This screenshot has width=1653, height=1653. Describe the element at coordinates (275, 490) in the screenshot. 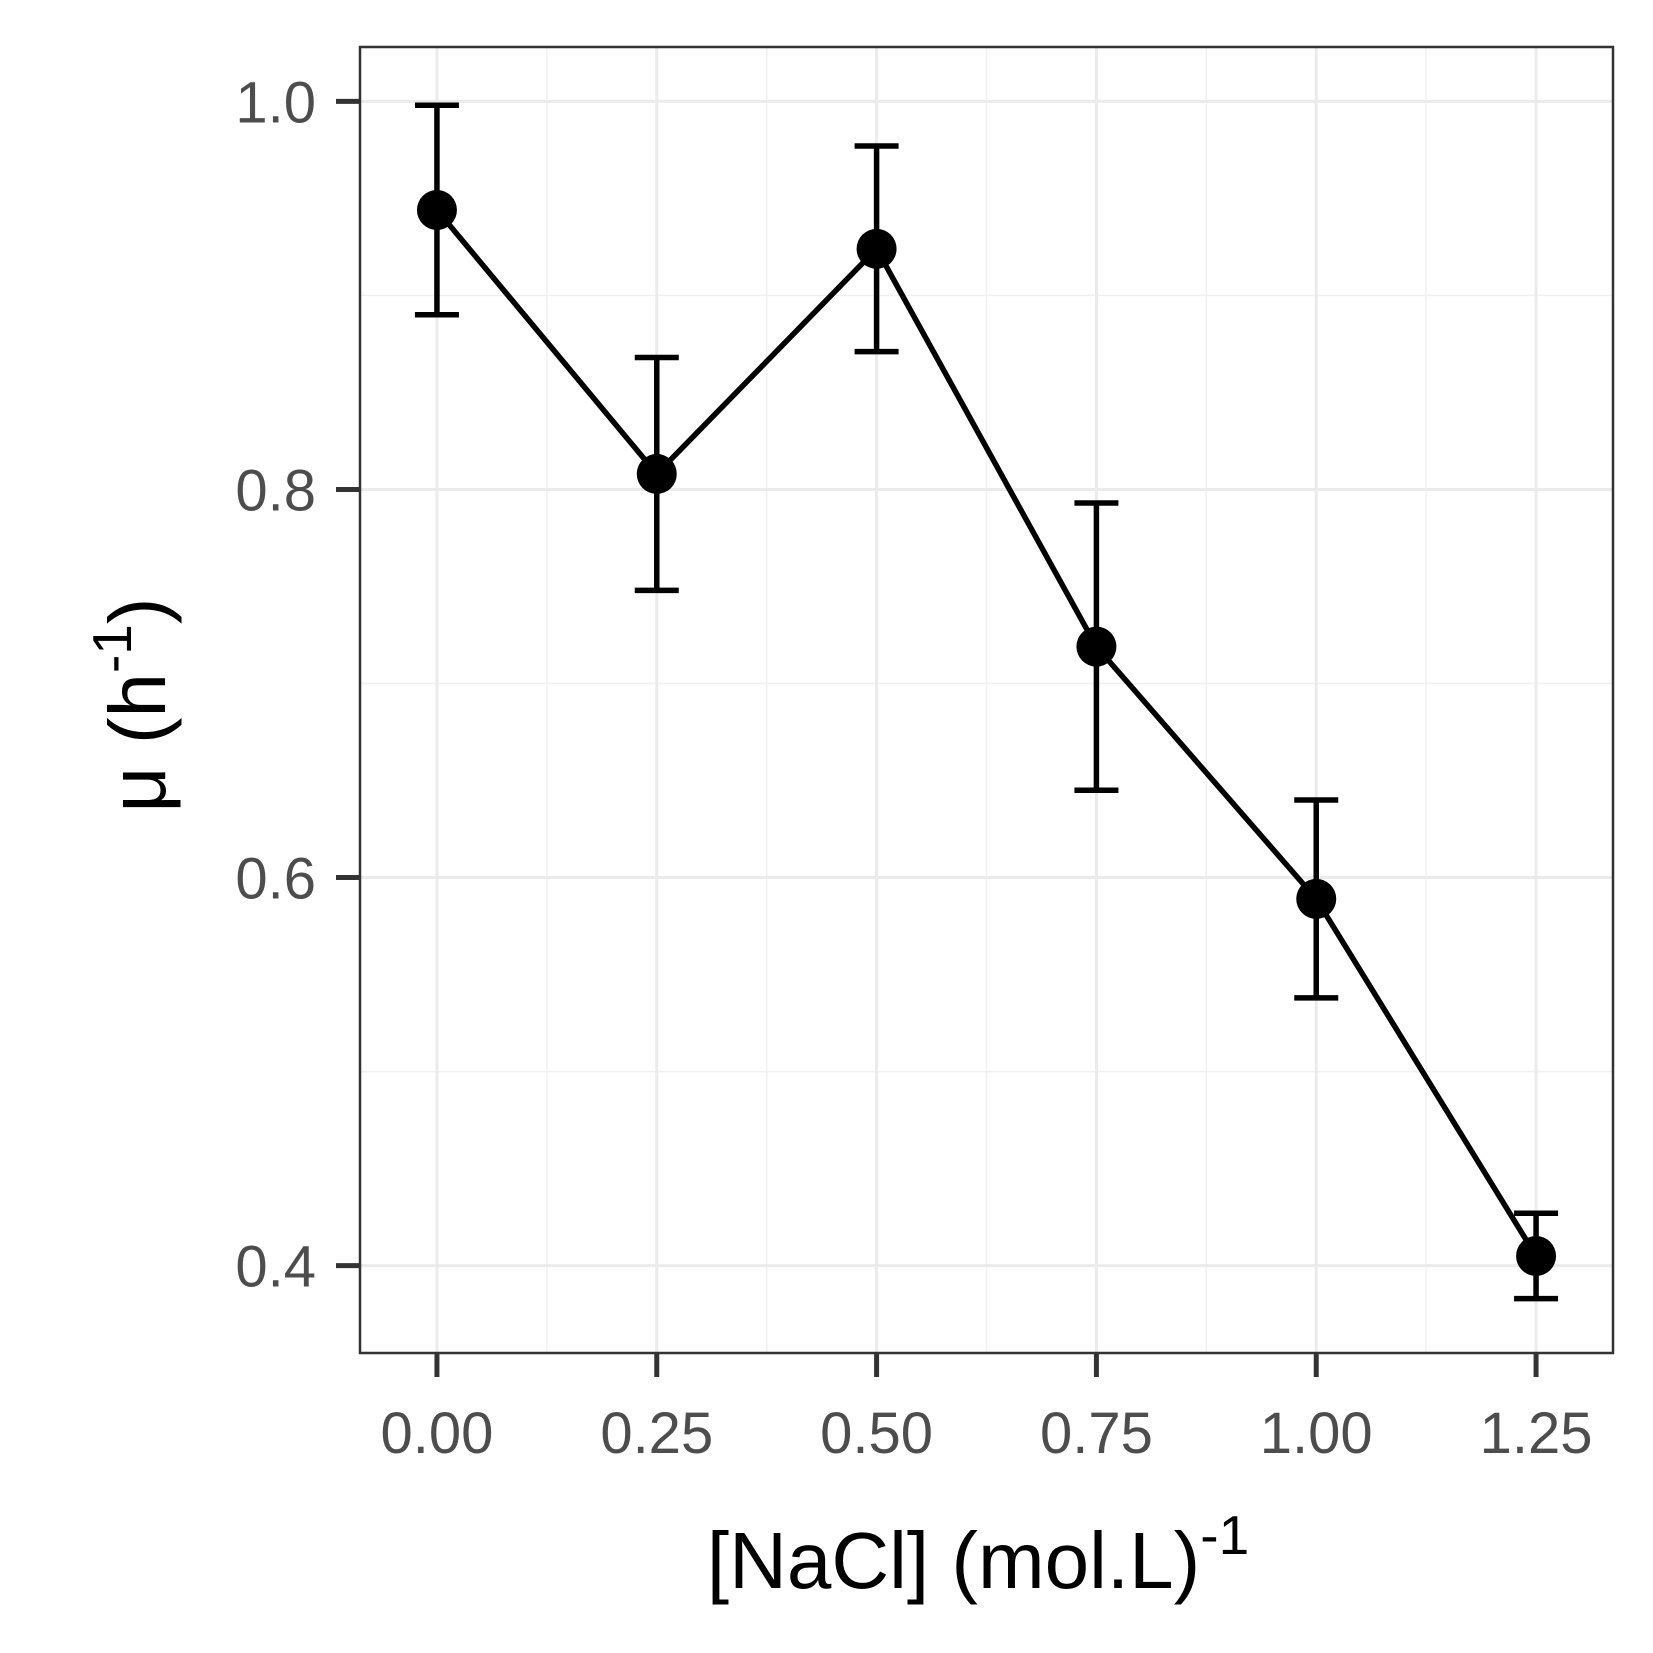

I see `y-tick-label: 0.8` at that location.